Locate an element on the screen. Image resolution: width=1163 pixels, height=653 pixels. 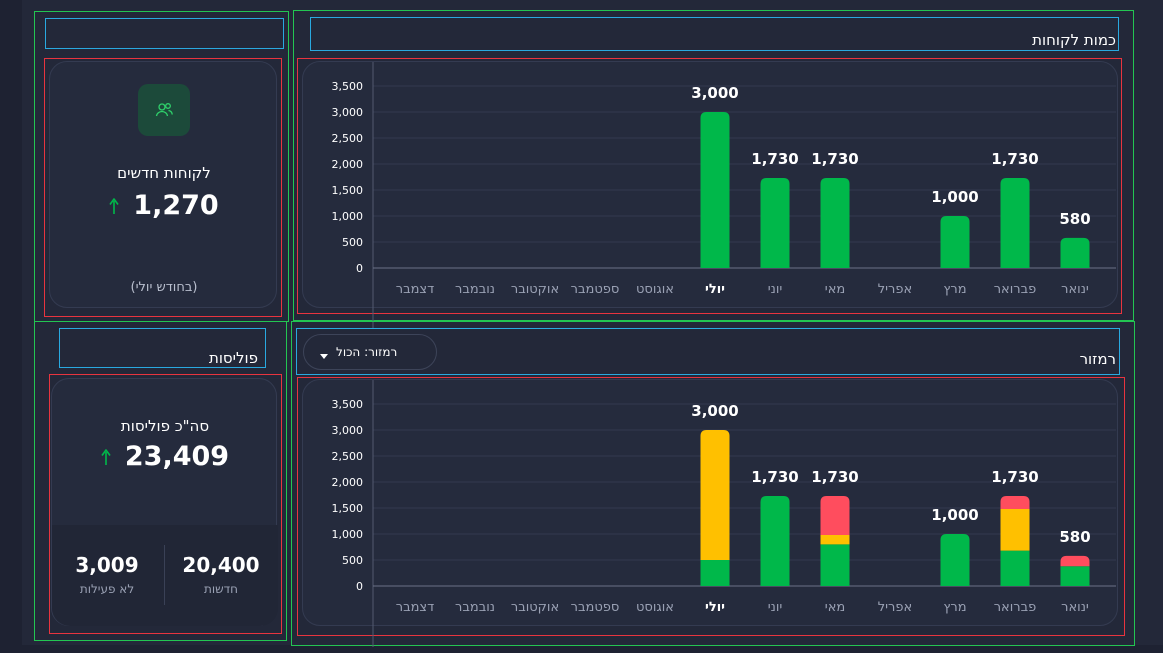
policies-value-row: 23,409 is located at coordinates (165, 456).